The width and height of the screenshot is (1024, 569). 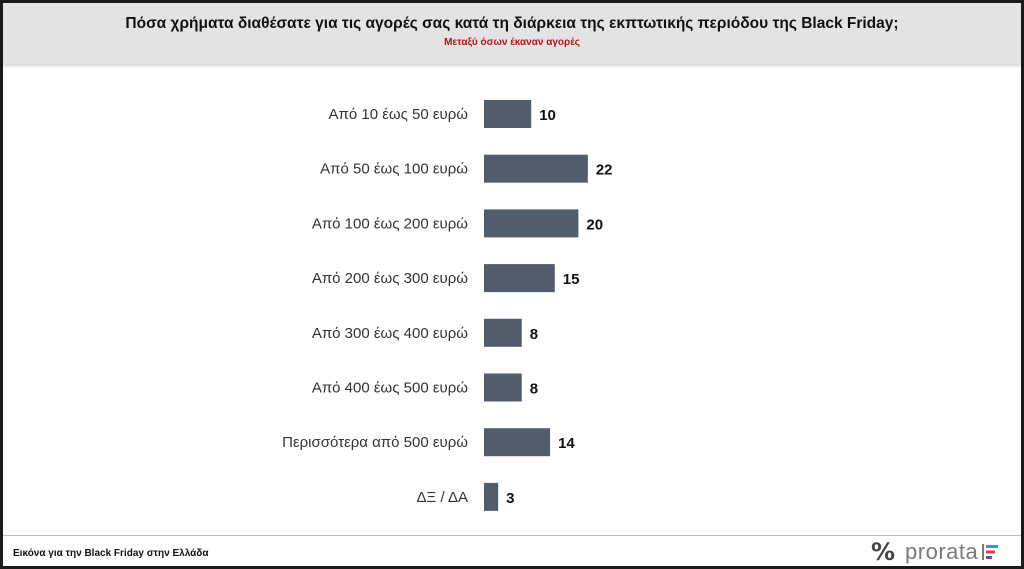 I want to click on data-label: 10, so click(x=547, y=115).